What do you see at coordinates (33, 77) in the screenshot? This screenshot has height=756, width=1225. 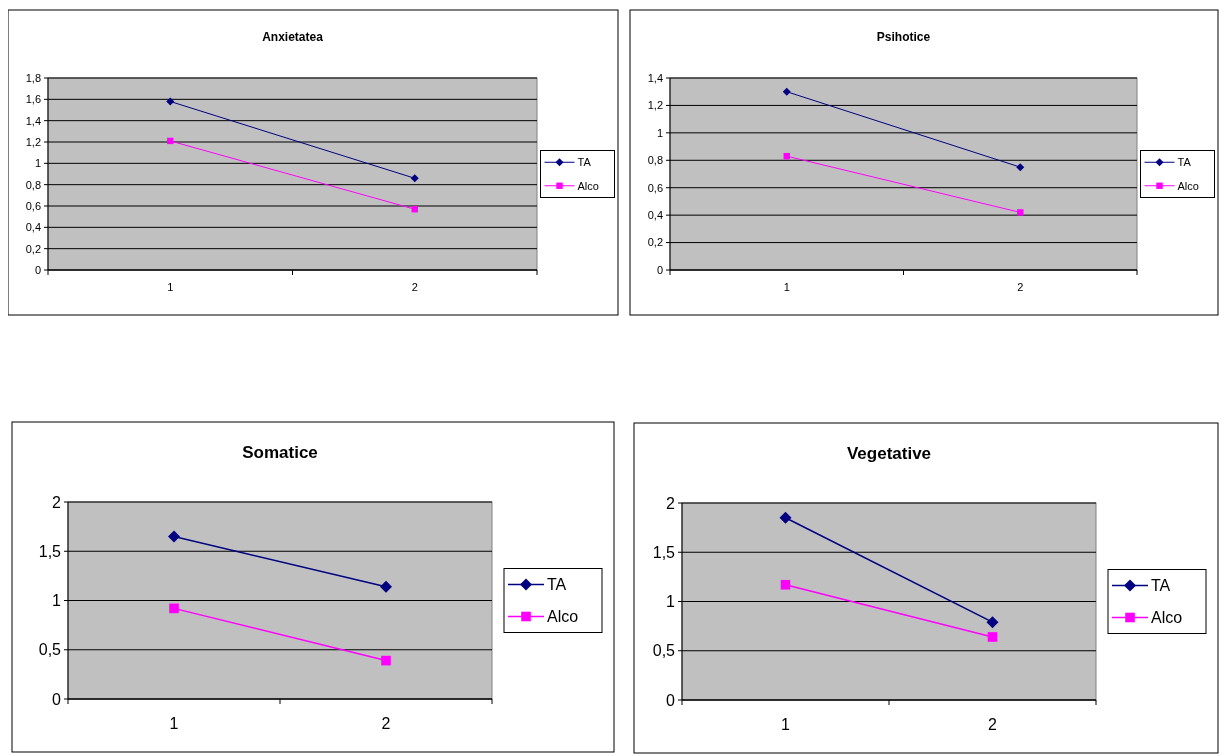 I see `y-tick-label: 1,8` at bounding box center [33, 77].